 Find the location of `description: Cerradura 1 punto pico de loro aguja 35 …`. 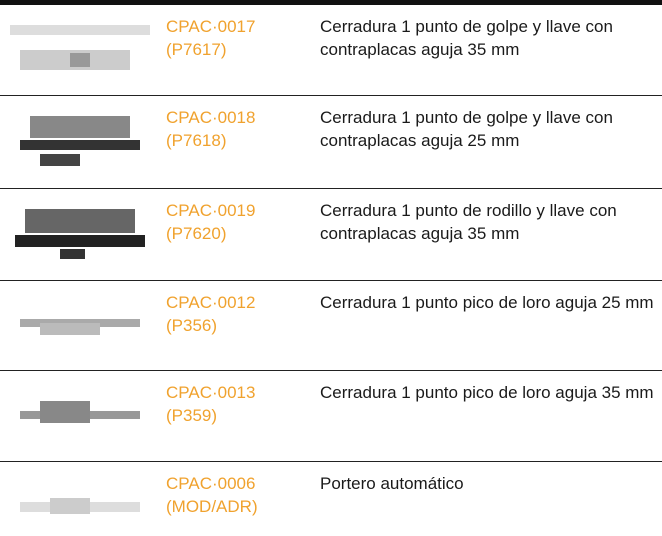

description: Cerradura 1 punto pico de loro aguja 35 … is located at coordinates (487, 392).